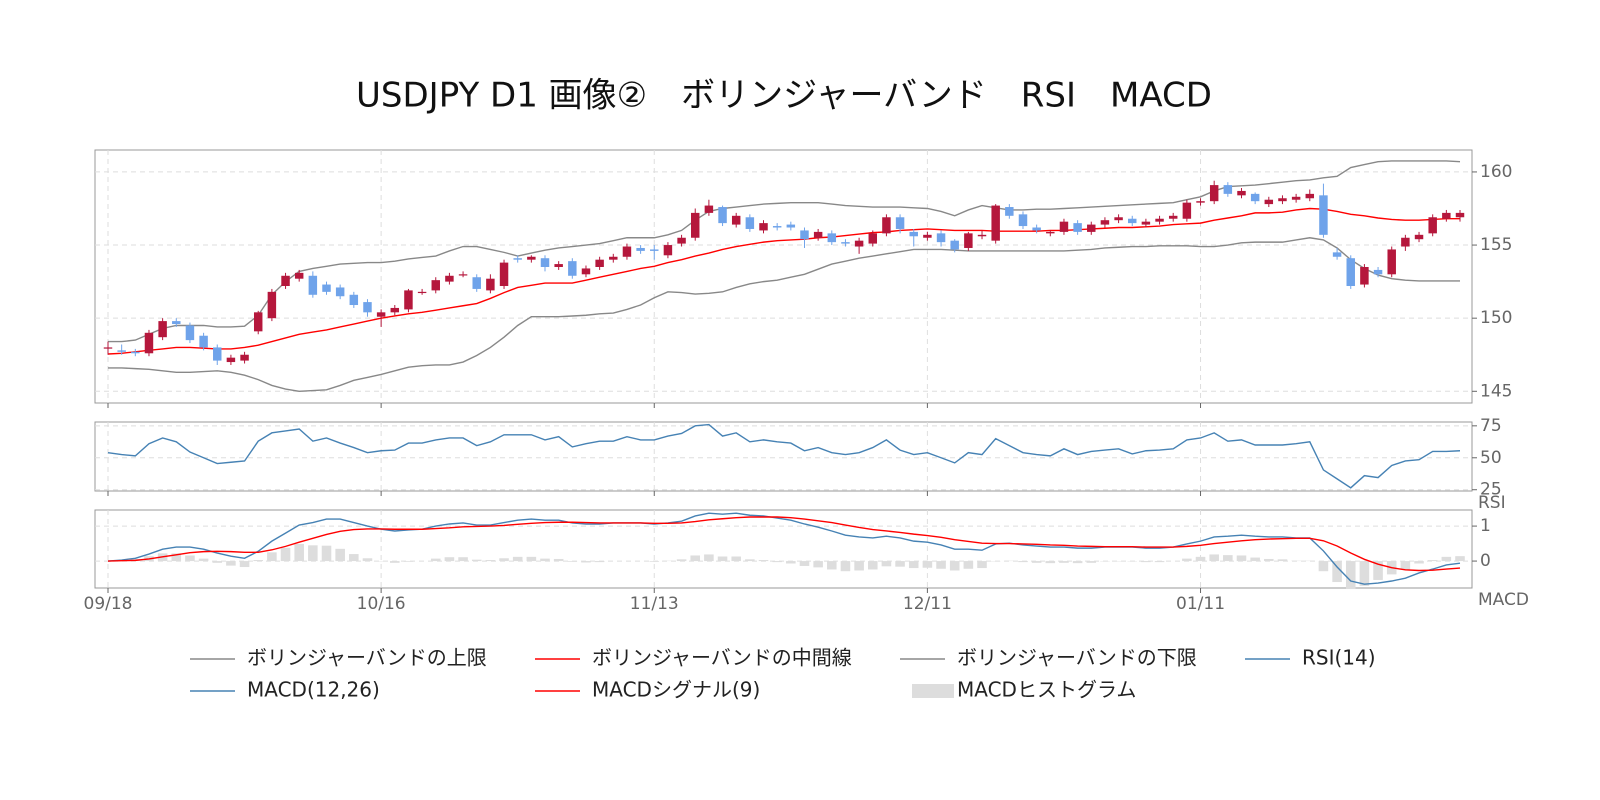  Describe the element at coordinates (313, 690) in the screenshot. I see `legend-label: MACD(12,26)` at that location.